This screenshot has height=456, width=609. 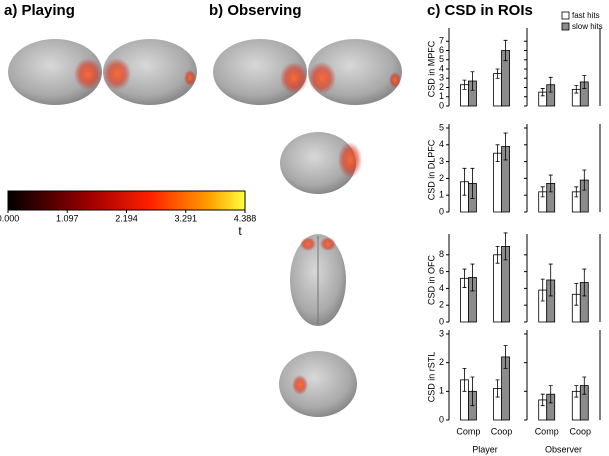 What do you see at coordinates (431, 280) in the screenshot?
I see `y-axis-label: CSD in OFC` at bounding box center [431, 280].